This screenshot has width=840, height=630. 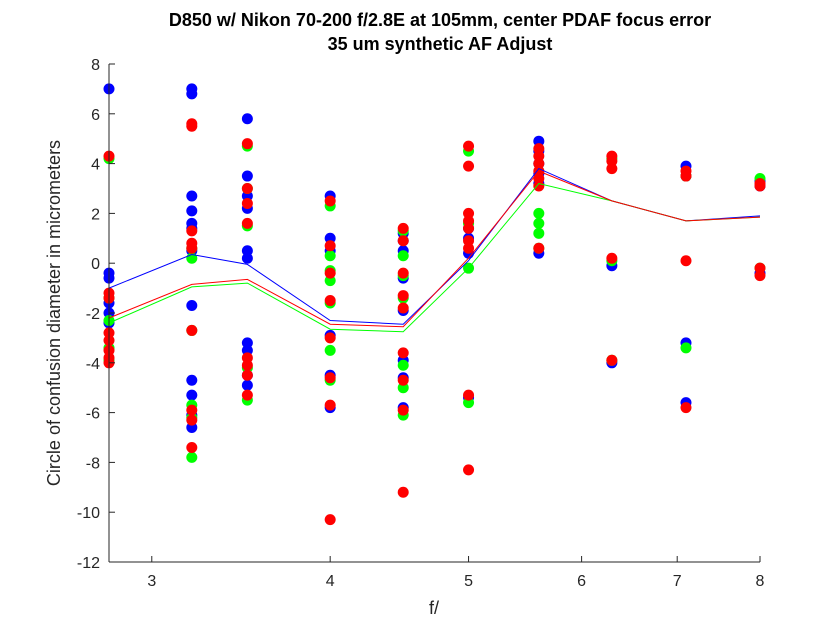 I want to click on y-tick-label: -8, so click(x=93, y=463).